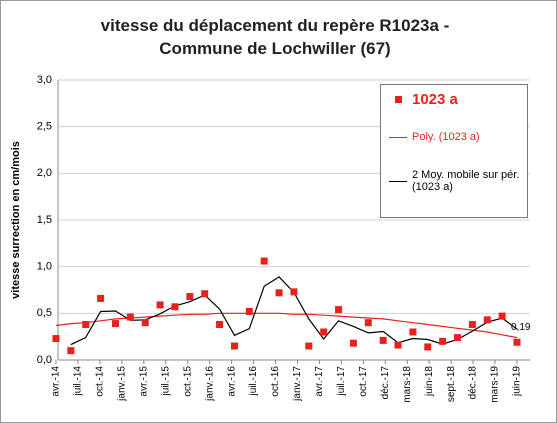  What do you see at coordinates (100, 381) in the screenshot?
I see `x-tick-label: oct.-14` at bounding box center [100, 381].